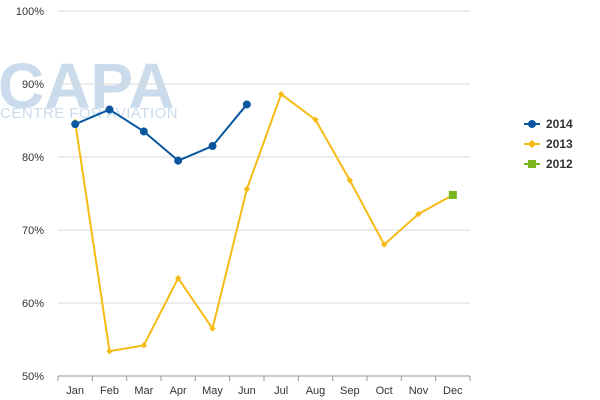 This screenshot has height=400, width=600. Describe the element at coordinates (532, 144) in the screenshot. I see `legend-swatch-2013` at that location.